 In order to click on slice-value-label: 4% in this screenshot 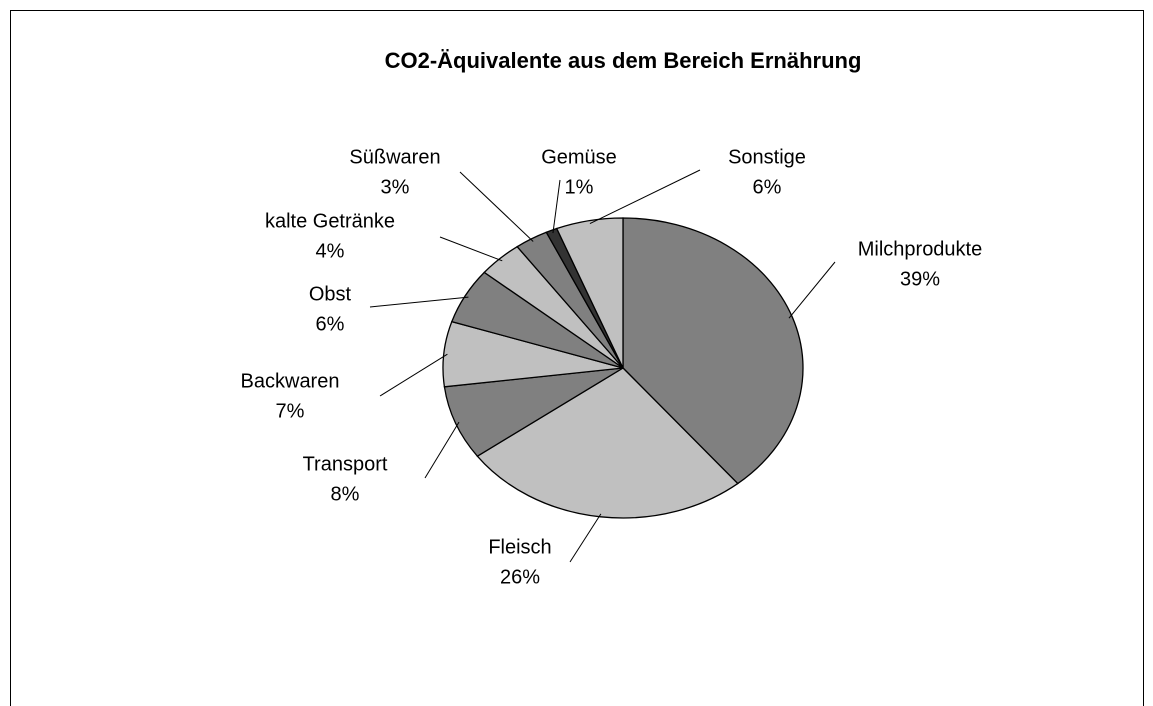, I will do `click(330, 251)`.